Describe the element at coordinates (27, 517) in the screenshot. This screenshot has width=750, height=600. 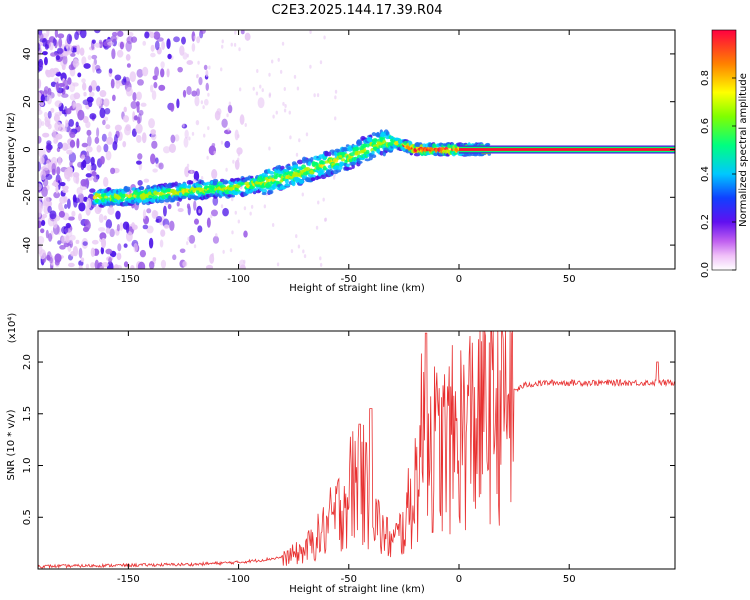
I see `snr-y-tick-label: 0.5` at that location.